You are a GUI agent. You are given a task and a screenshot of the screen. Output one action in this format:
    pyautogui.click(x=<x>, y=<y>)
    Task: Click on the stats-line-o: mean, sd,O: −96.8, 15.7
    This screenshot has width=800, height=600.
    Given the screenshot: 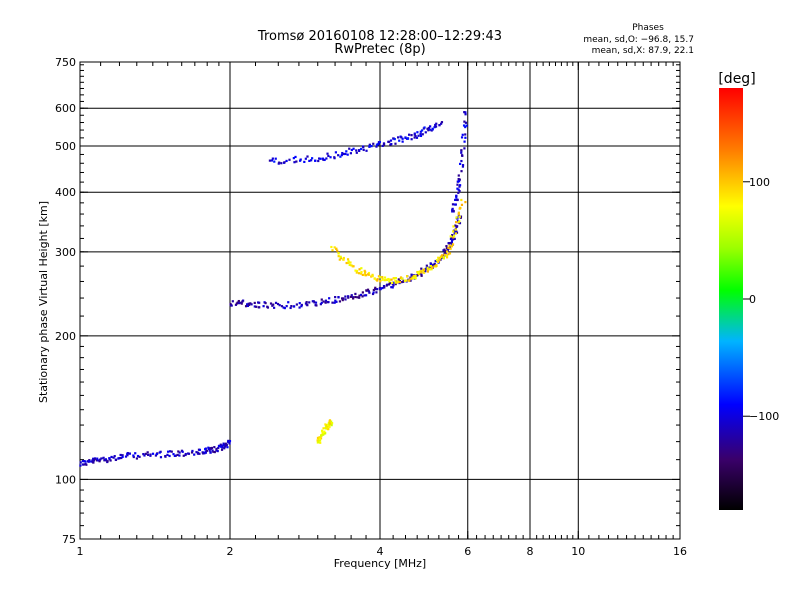 What is the action you would take?
    pyautogui.click(x=638, y=40)
    